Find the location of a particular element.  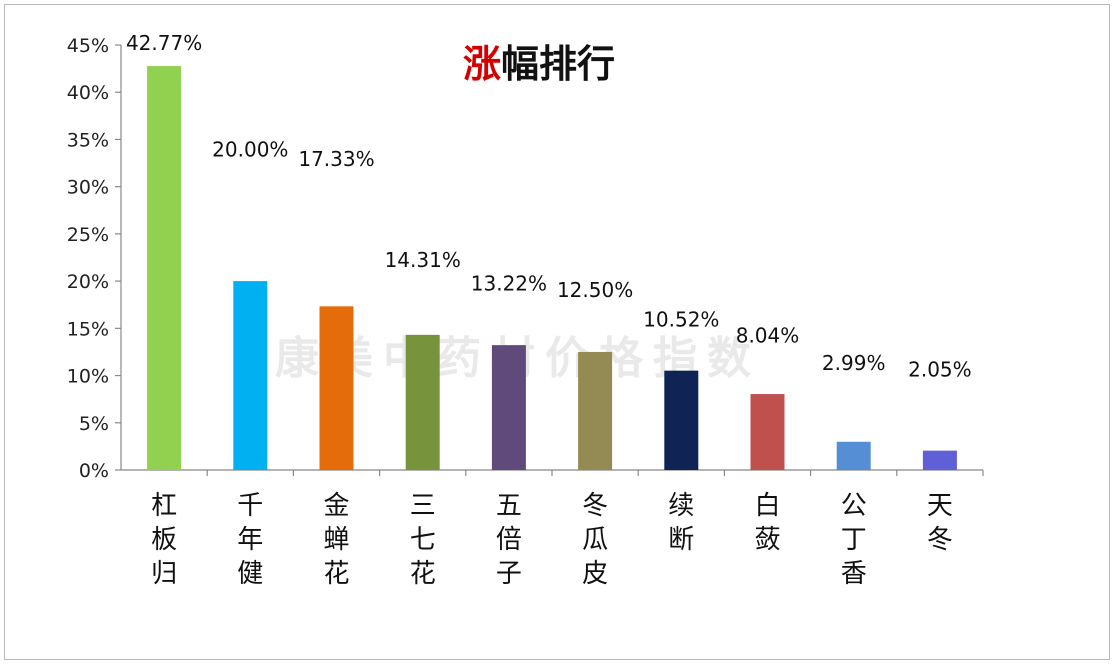

category-char: 年 is located at coordinates (250, 540).